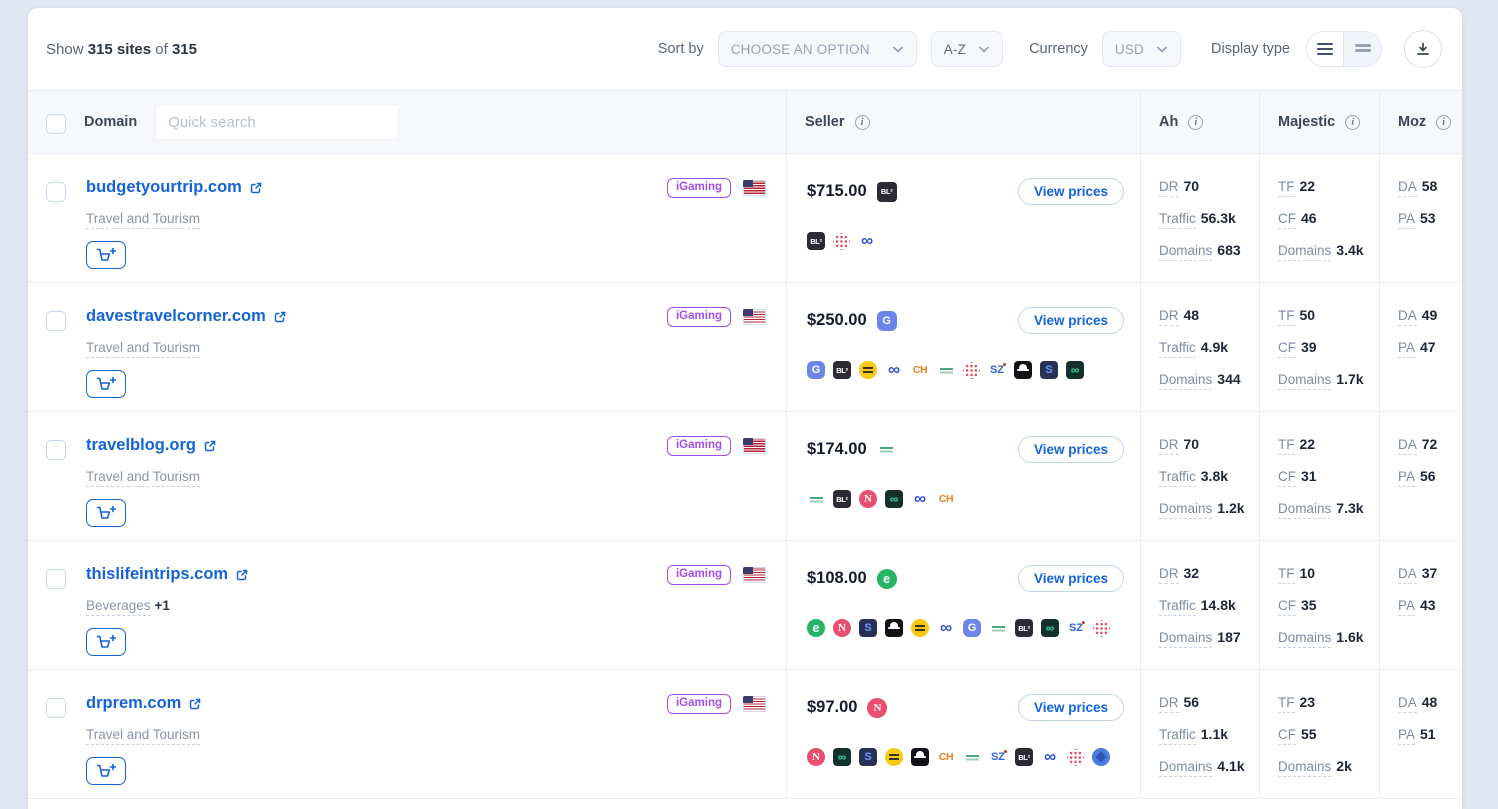 The width and height of the screenshot is (1498, 809). Describe the element at coordinates (965, 757) in the screenshot. I see `seller-logos: N ∞ S CH SZ BL² ∞` at that location.